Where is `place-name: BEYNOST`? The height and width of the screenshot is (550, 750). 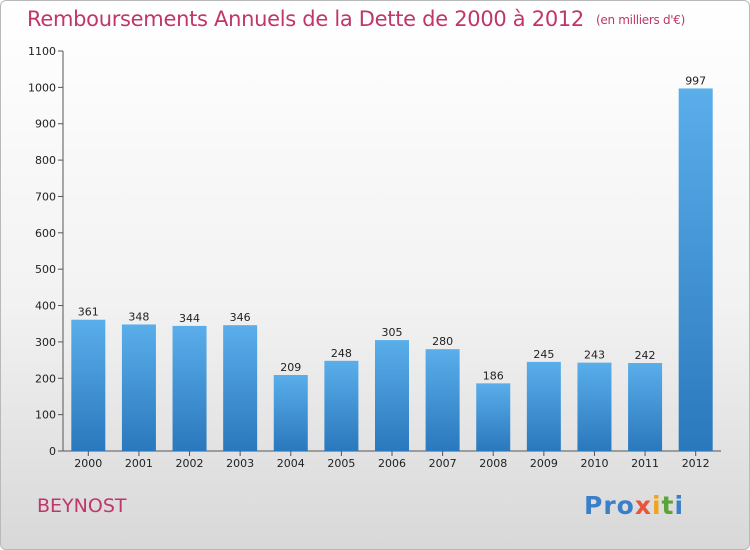
place-name: BEYNOST is located at coordinates (82, 506).